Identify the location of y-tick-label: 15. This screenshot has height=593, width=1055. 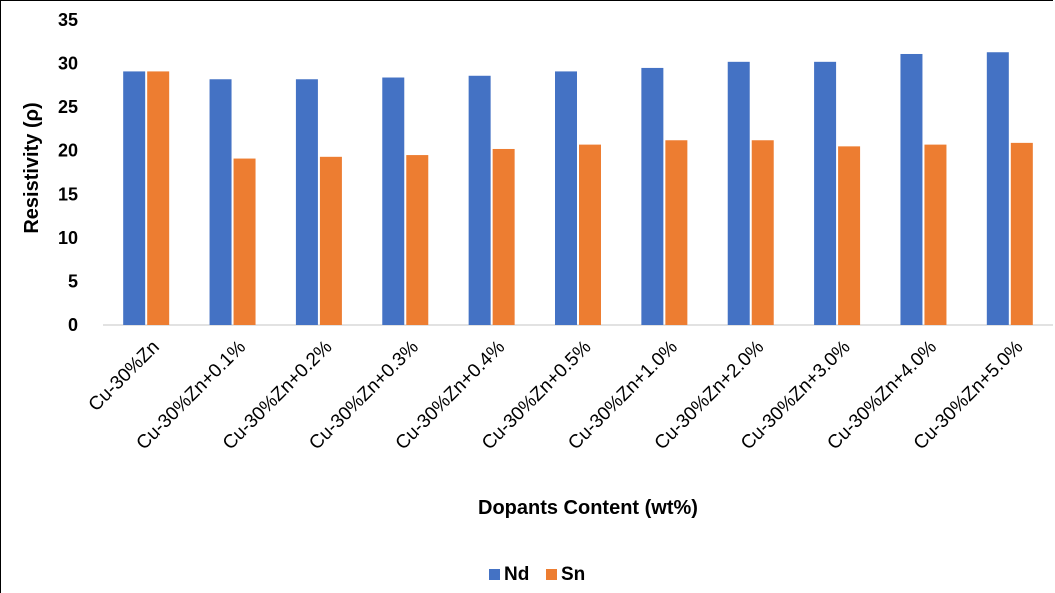
(68, 194).